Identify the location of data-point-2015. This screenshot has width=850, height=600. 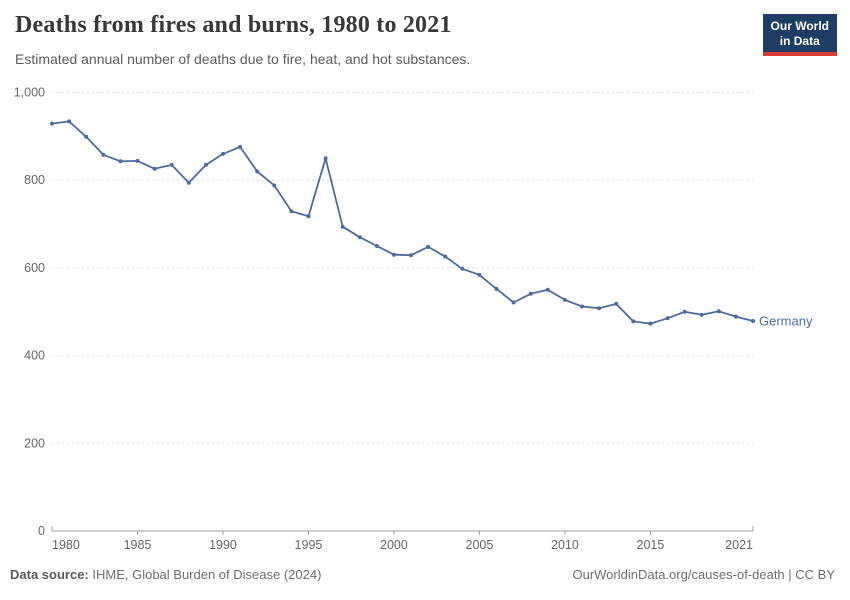
(650, 323).